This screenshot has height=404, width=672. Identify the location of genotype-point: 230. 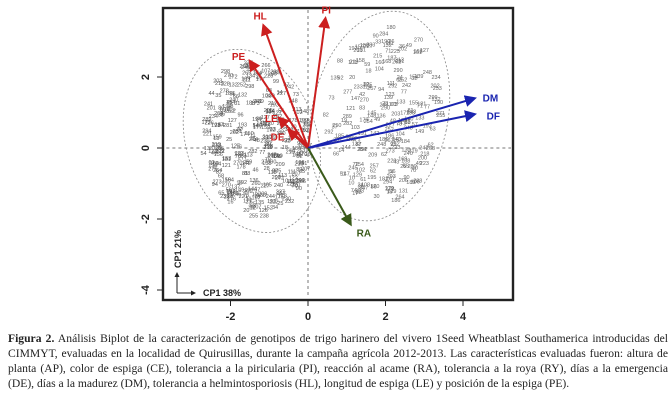
(286, 200).